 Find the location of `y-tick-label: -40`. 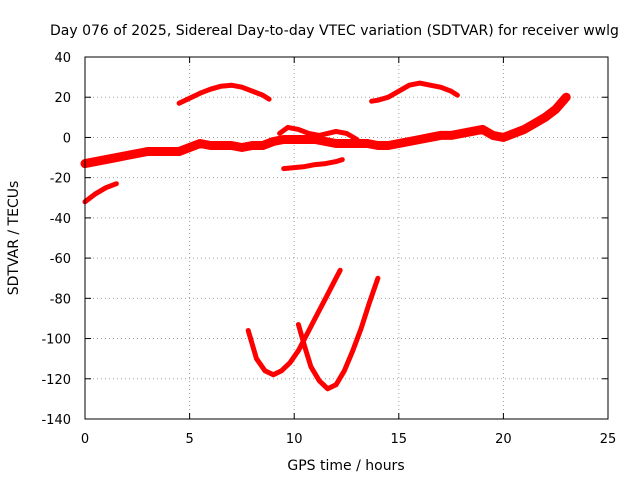

y-tick-label: -40 is located at coordinates (60, 219).